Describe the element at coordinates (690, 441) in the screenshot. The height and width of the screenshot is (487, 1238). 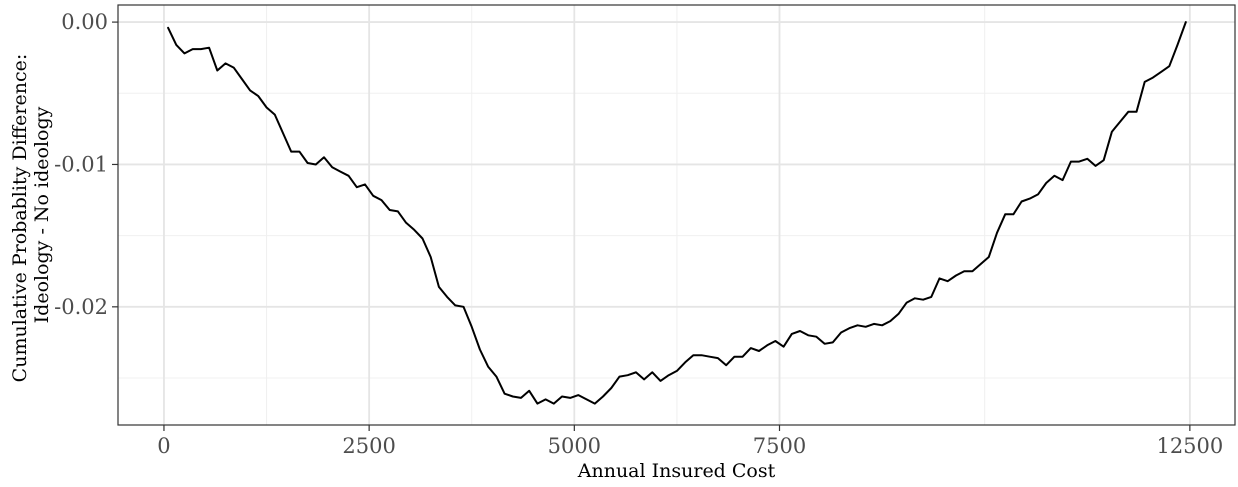
I see `x-axis: 0 2500 5000 7500 12500` at that location.